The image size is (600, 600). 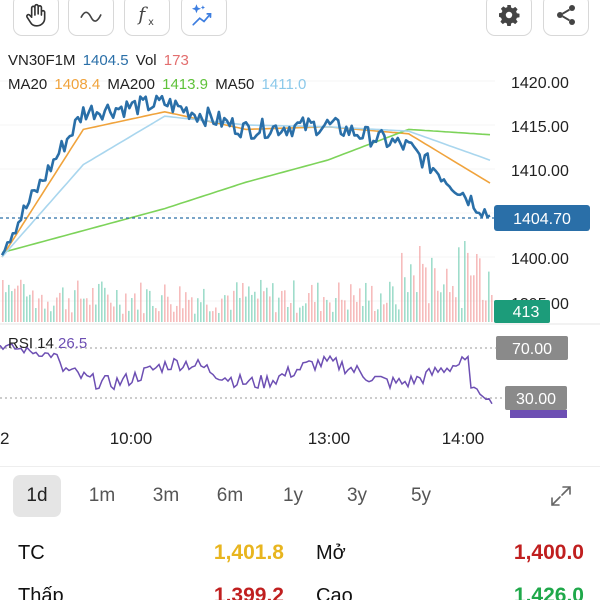 I want to click on y-tick-label: 1415.00, so click(x=540, y=127).